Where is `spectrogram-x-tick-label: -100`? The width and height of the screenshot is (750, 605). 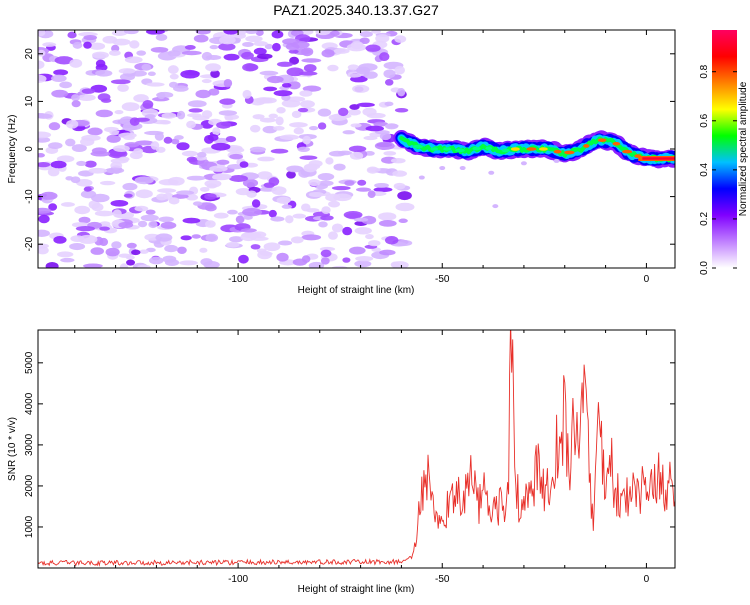 spectrogram-x-tick-label: -100 is located at coordinates (238, 279).